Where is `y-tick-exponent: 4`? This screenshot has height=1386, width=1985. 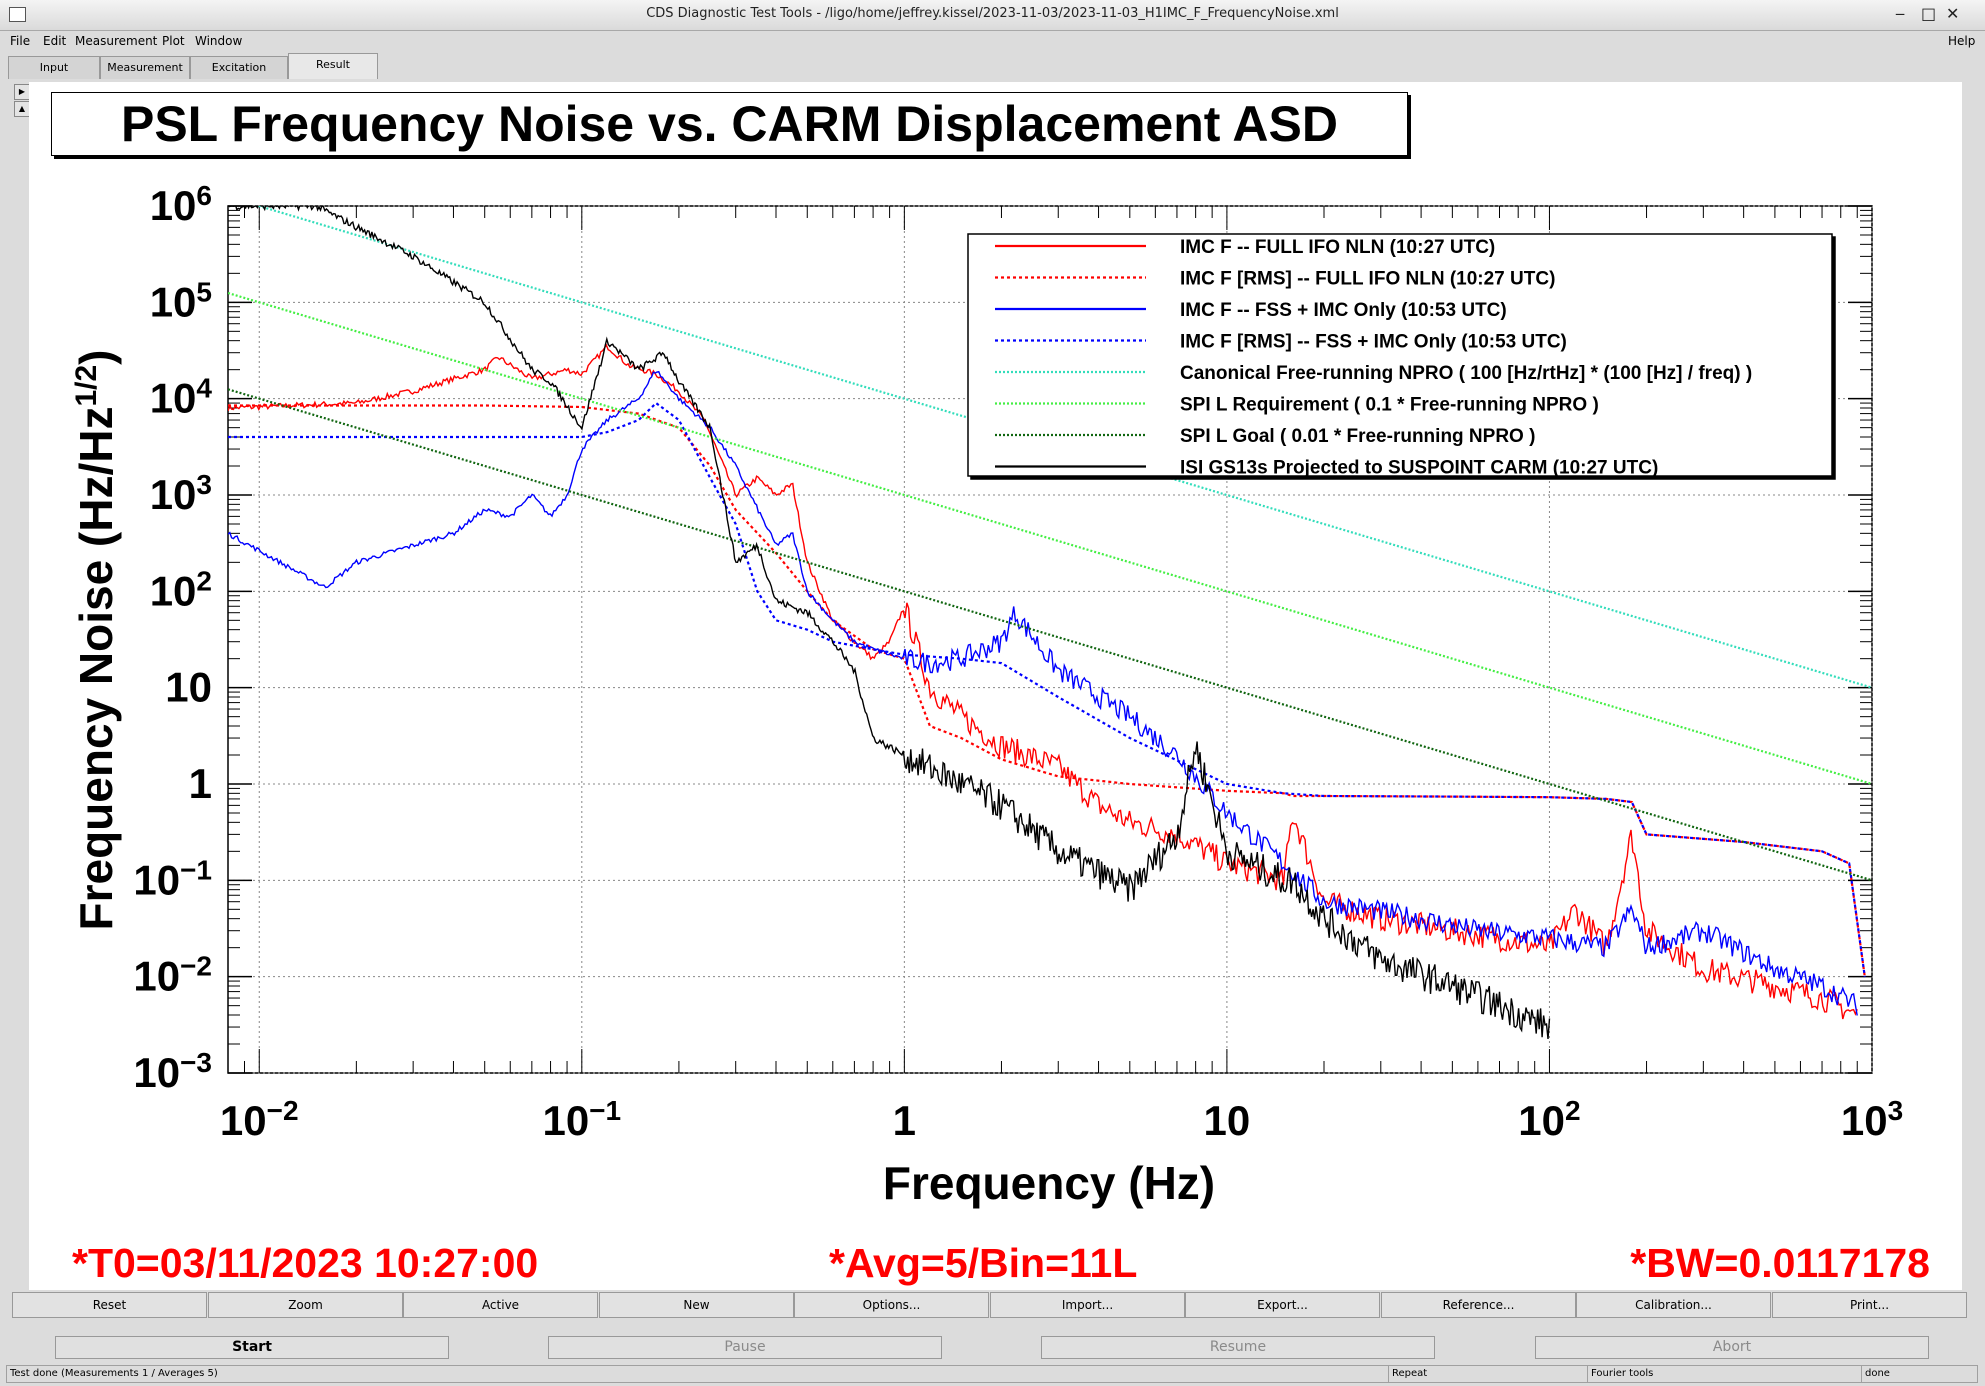 y-tick-exponent: 4 is located at coordinates (204, 387).